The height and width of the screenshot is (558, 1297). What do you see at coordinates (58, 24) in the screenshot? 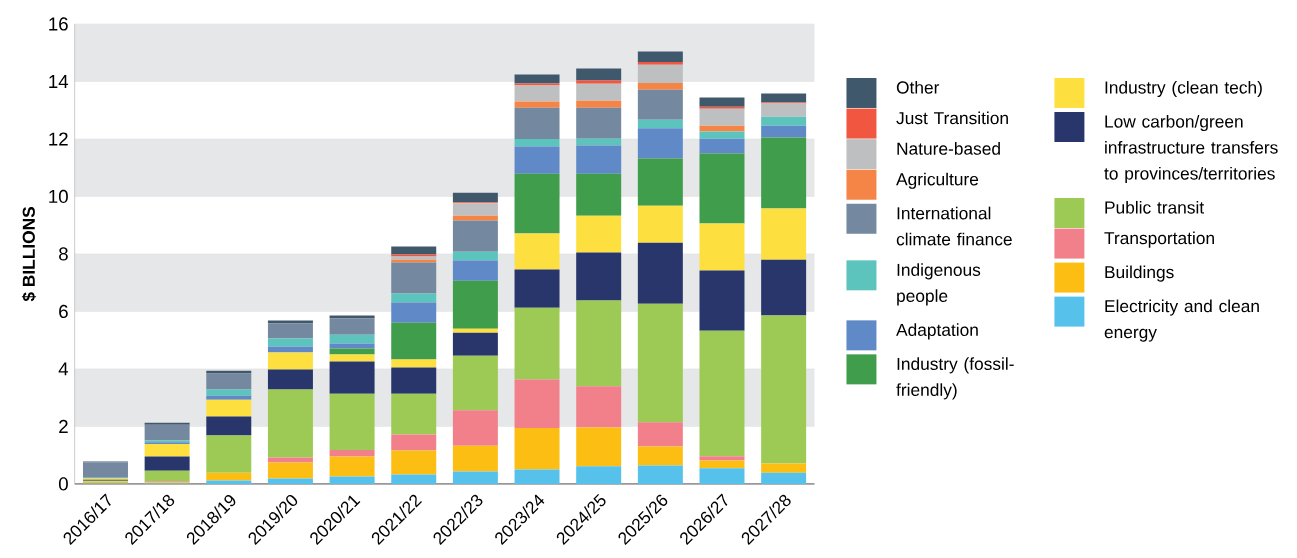
I see `y-tick-label: 16` at bounding box center [58, 24].